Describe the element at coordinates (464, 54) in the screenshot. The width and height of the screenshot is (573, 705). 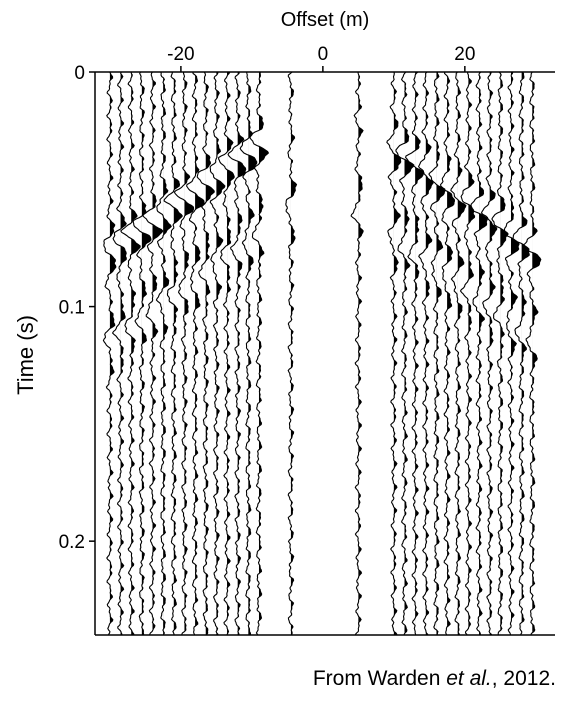
I see `x-tick-label: 20` at that location.